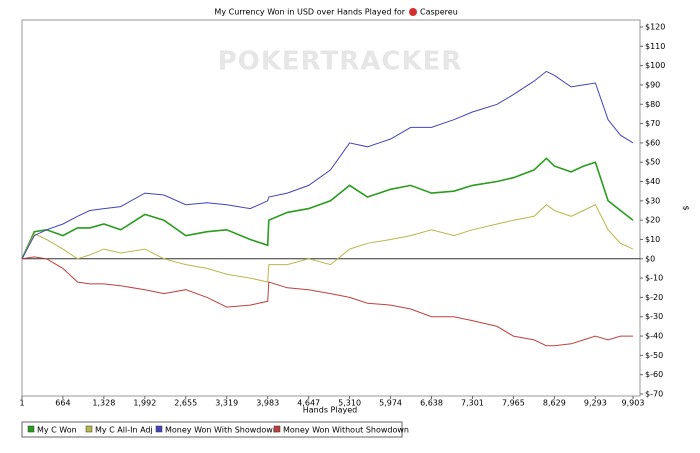  I want to click on y-tick-label: $30, so click(652, 200).